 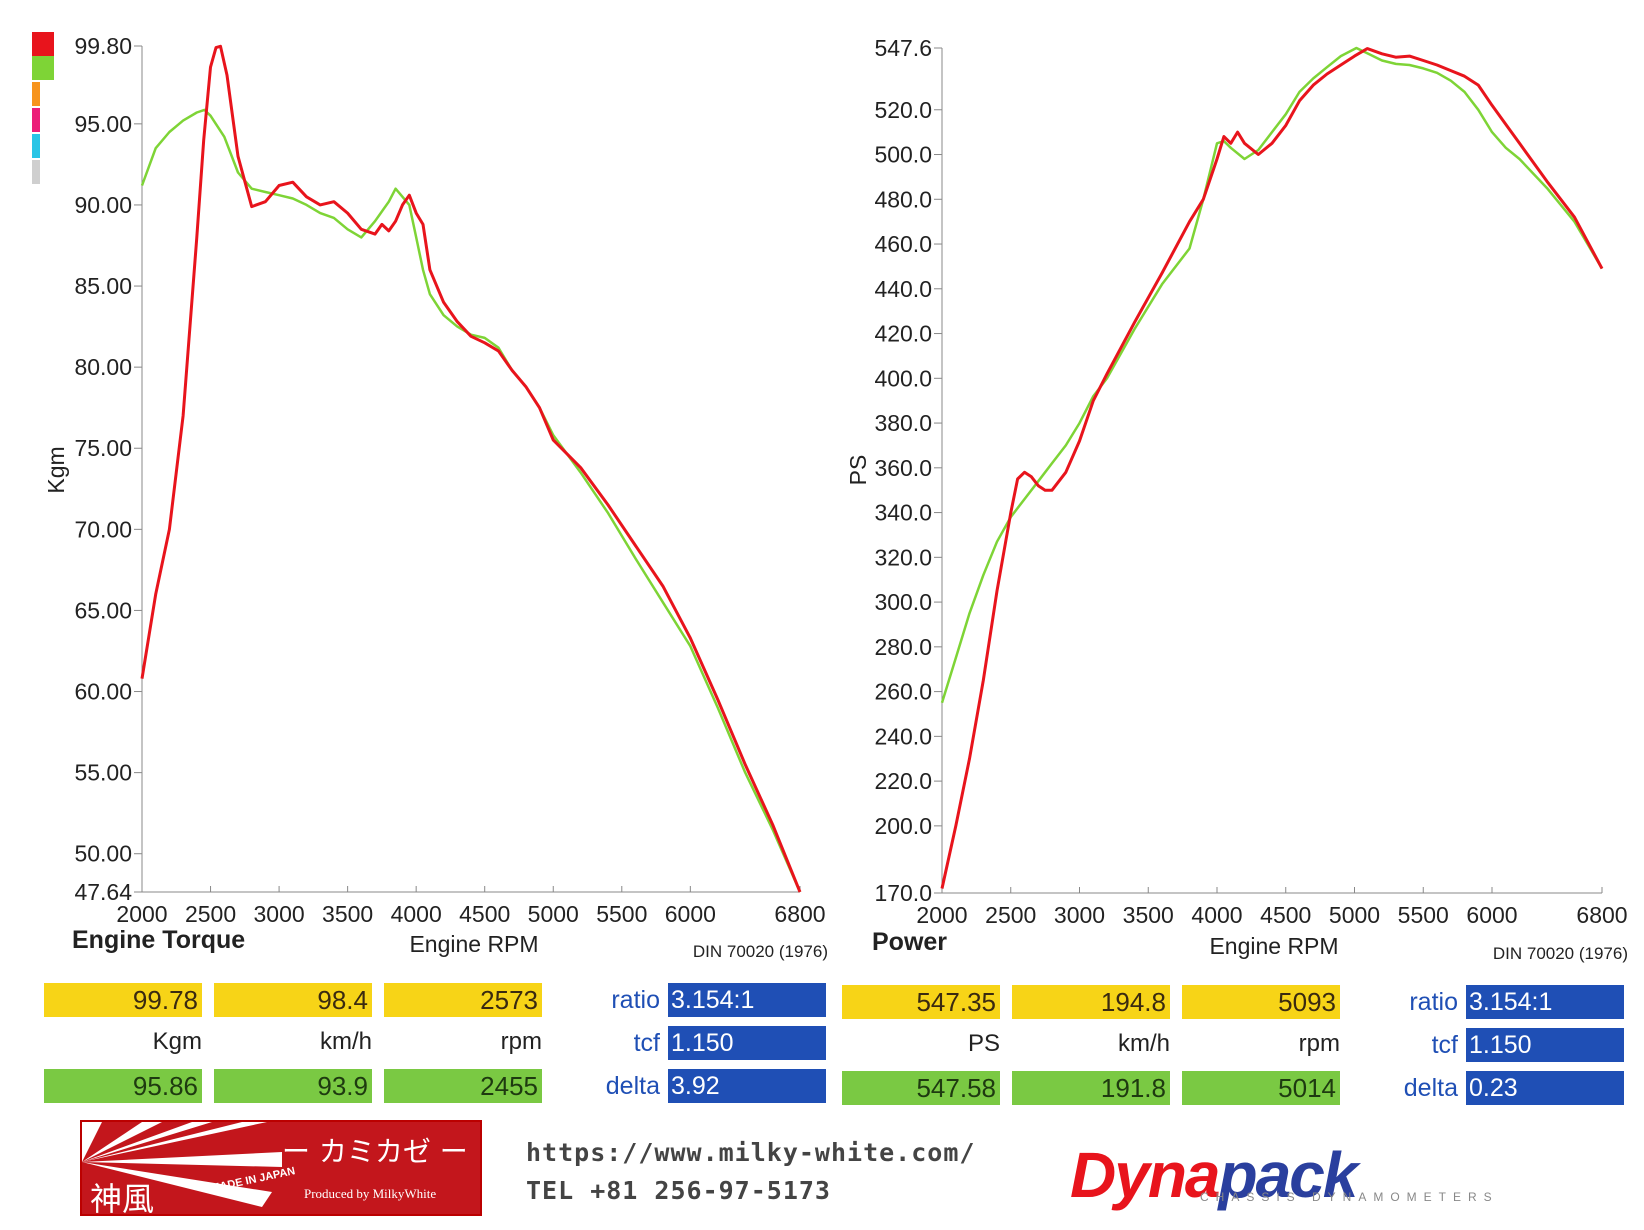 I want to click on power-x-tick-label: 2000, so click(x=941, y=915).